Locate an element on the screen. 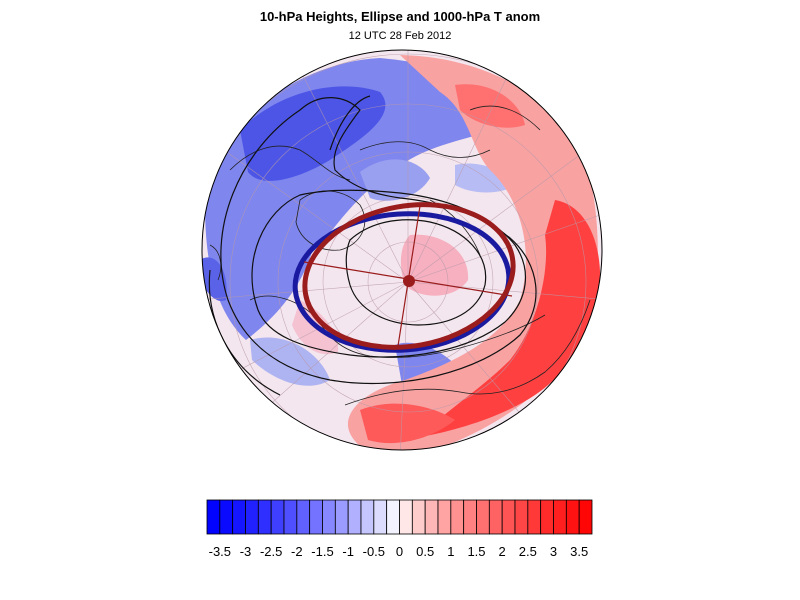 This screenshot has width=800, height=600. colorbar-tick-label: -0.5 is located at coordinates (374, 551).